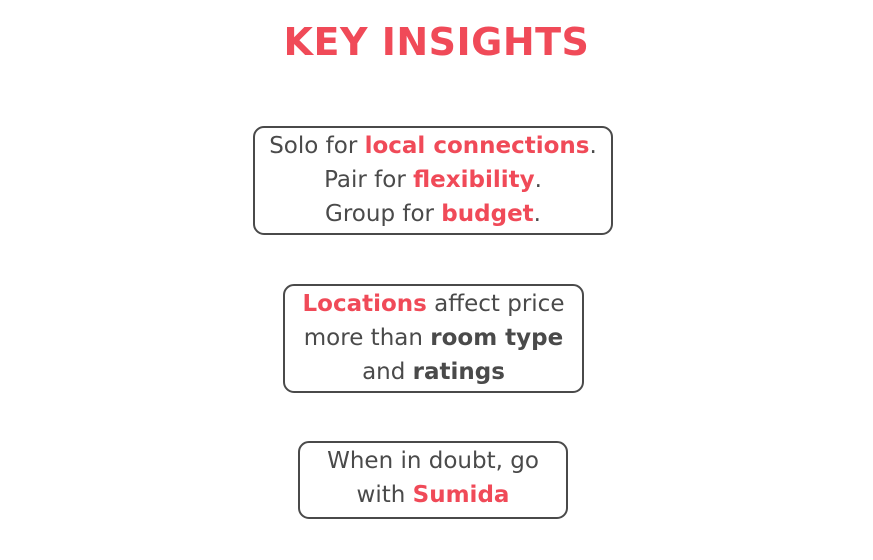  What do you see at coordinates (495, 304) in the screenshot?
I see `line-text: affect price` at bounding box center [495, 304].